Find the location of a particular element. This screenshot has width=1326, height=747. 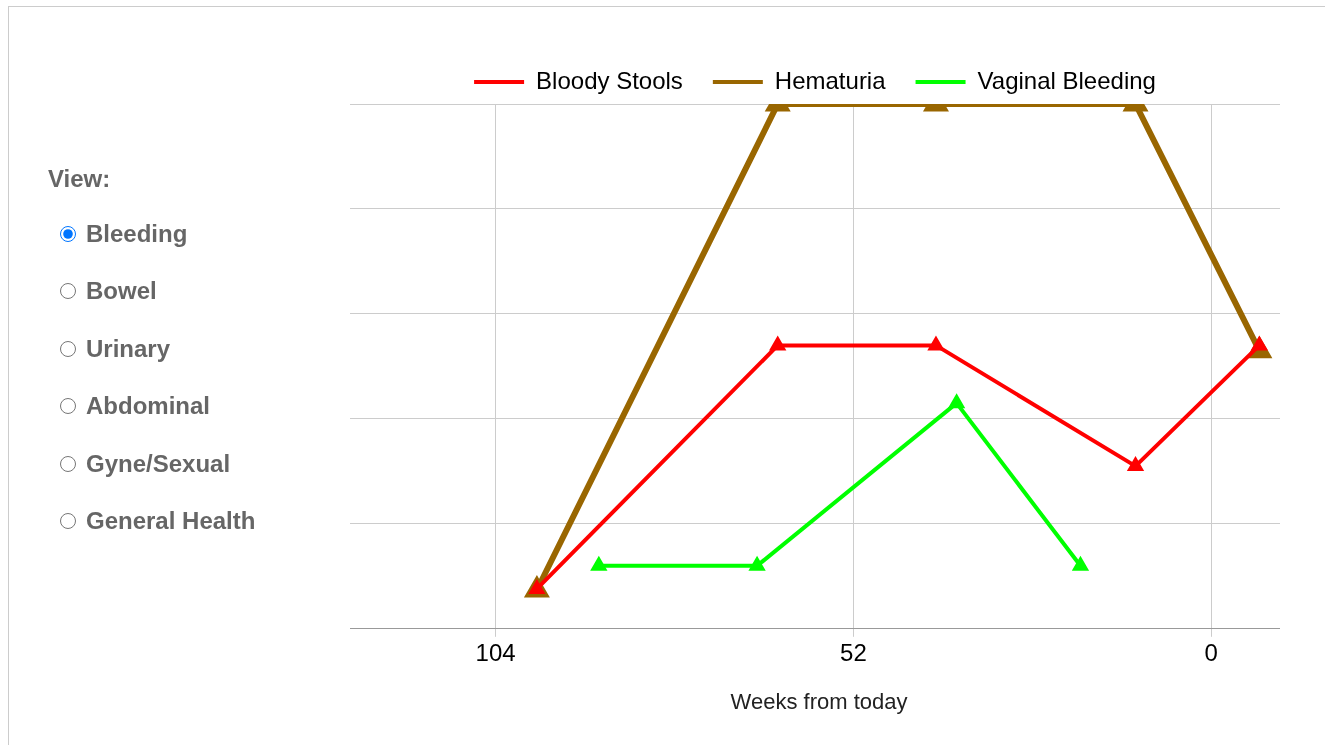

x-tick-label: 52 is located at coordinates (853, 652).